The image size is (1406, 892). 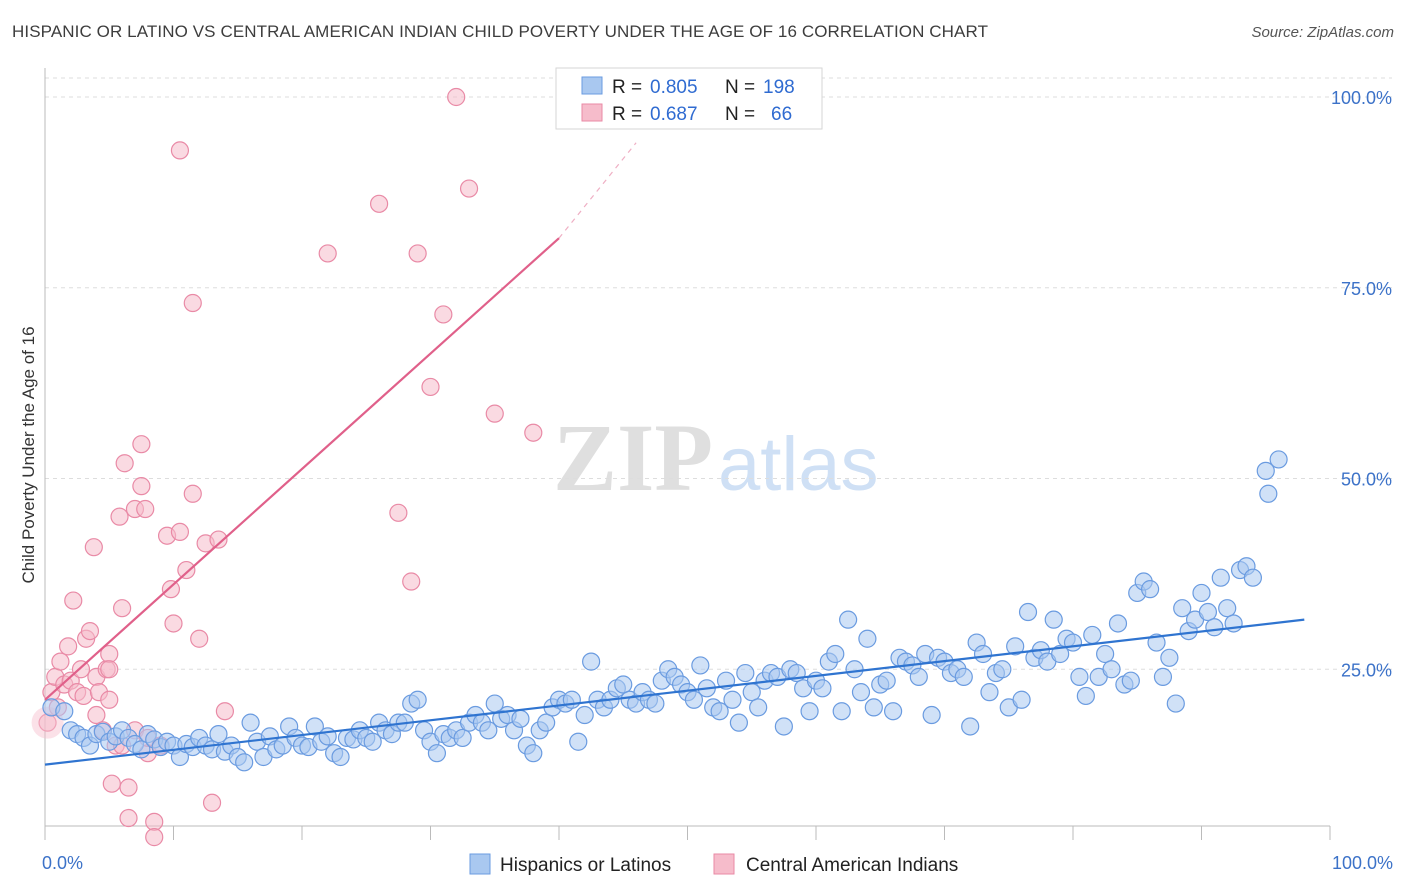 What do you see at coordinates (724, 864) in the screenshot?
I see `legend-bottom-swatch-pink` at bounding box center [724, 864].